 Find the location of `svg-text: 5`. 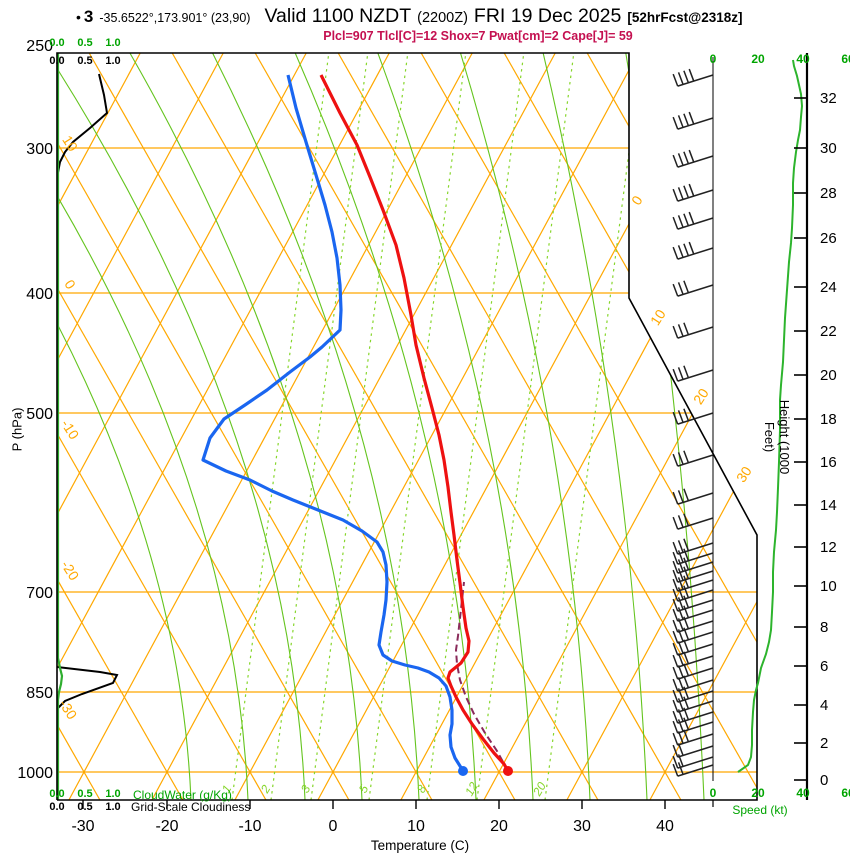

svg-text: 5 is located at coordinates (364, 788).